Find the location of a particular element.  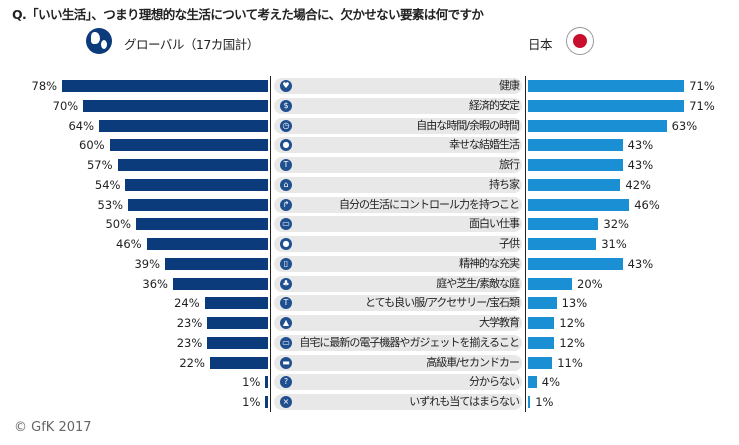

category-label: 持ち家 is located at coordinates (504, 184).